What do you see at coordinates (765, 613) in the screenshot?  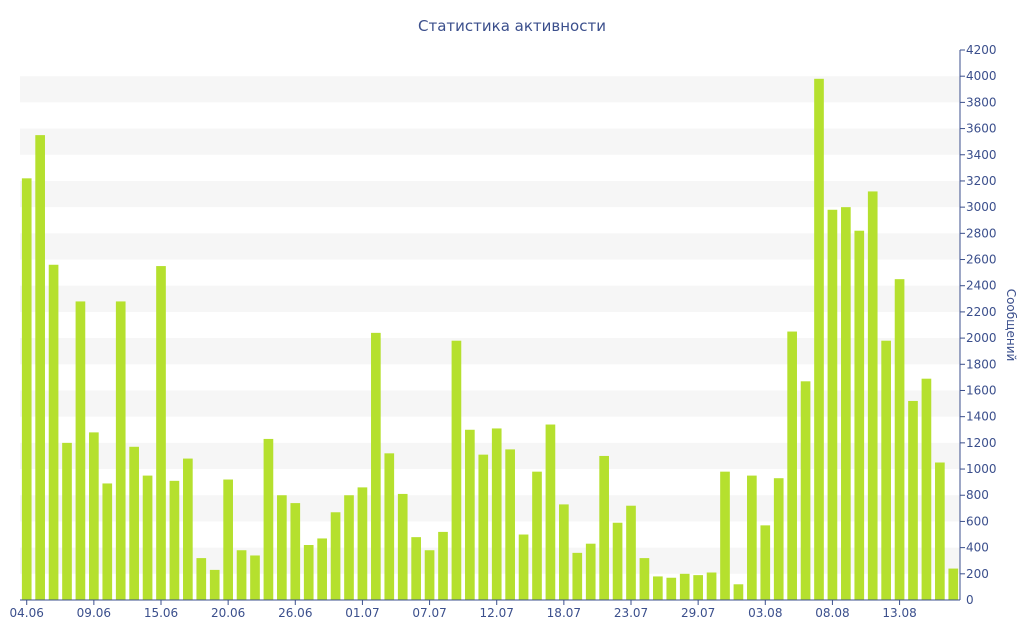 I see `x-tick-label: 03.08` at bounding box center [765, 613].